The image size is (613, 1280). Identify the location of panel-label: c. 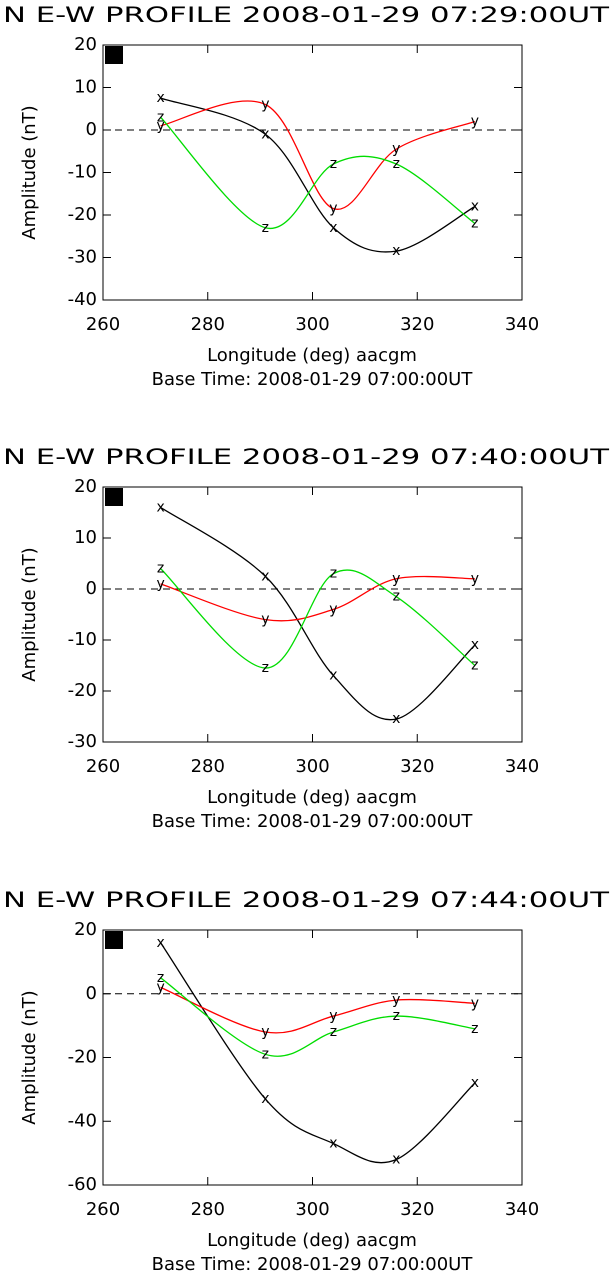
(113, 939).